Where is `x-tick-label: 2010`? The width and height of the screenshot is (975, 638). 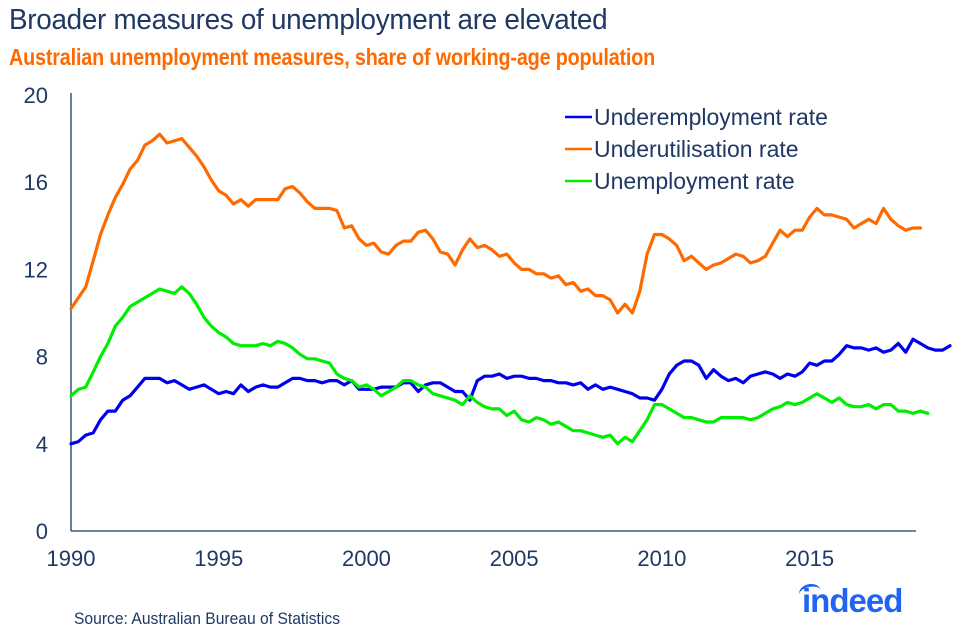 x-tick-label: 2010 is located at coordinates (661, 558).